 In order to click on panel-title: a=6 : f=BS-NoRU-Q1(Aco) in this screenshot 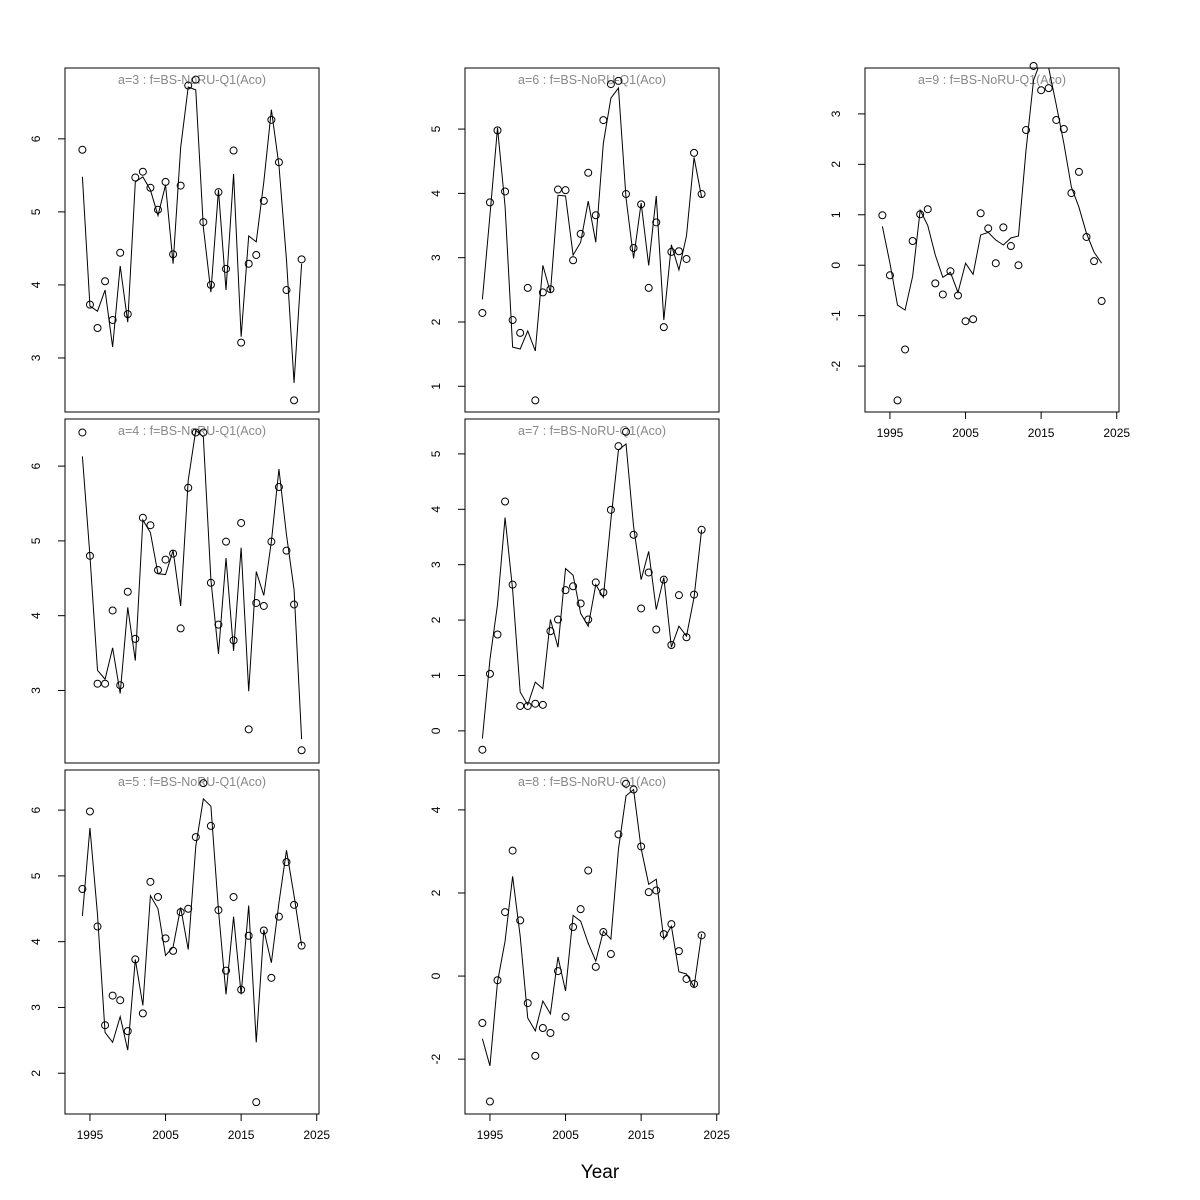, I will do `click(592, 80)`.